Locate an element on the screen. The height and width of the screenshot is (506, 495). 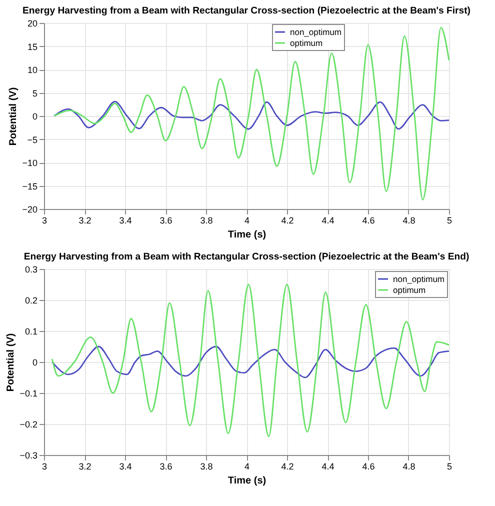
y-tick-label: 0.1 is located at coordinates (31, 331).